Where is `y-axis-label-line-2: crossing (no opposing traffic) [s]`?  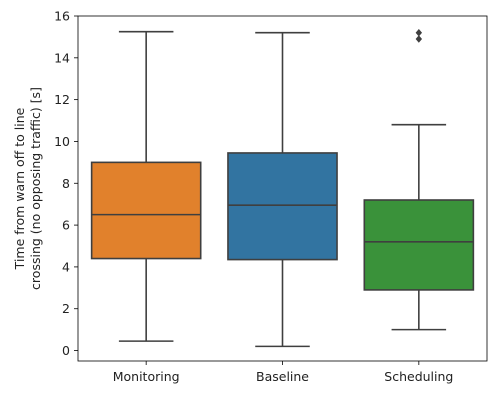
y-axis-label-line-2: crossing (no opposing traffic) [s] is located at coordinates (35, 188).